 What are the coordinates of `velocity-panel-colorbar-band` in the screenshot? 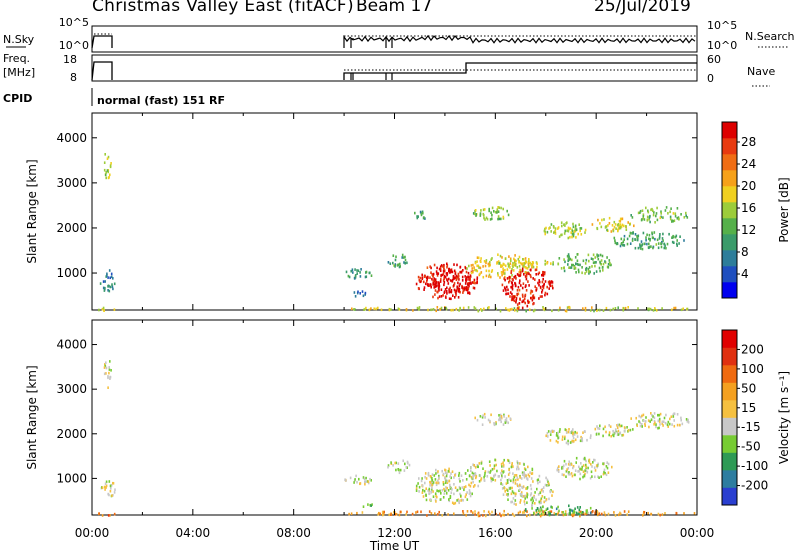 It's located at (729, 444).